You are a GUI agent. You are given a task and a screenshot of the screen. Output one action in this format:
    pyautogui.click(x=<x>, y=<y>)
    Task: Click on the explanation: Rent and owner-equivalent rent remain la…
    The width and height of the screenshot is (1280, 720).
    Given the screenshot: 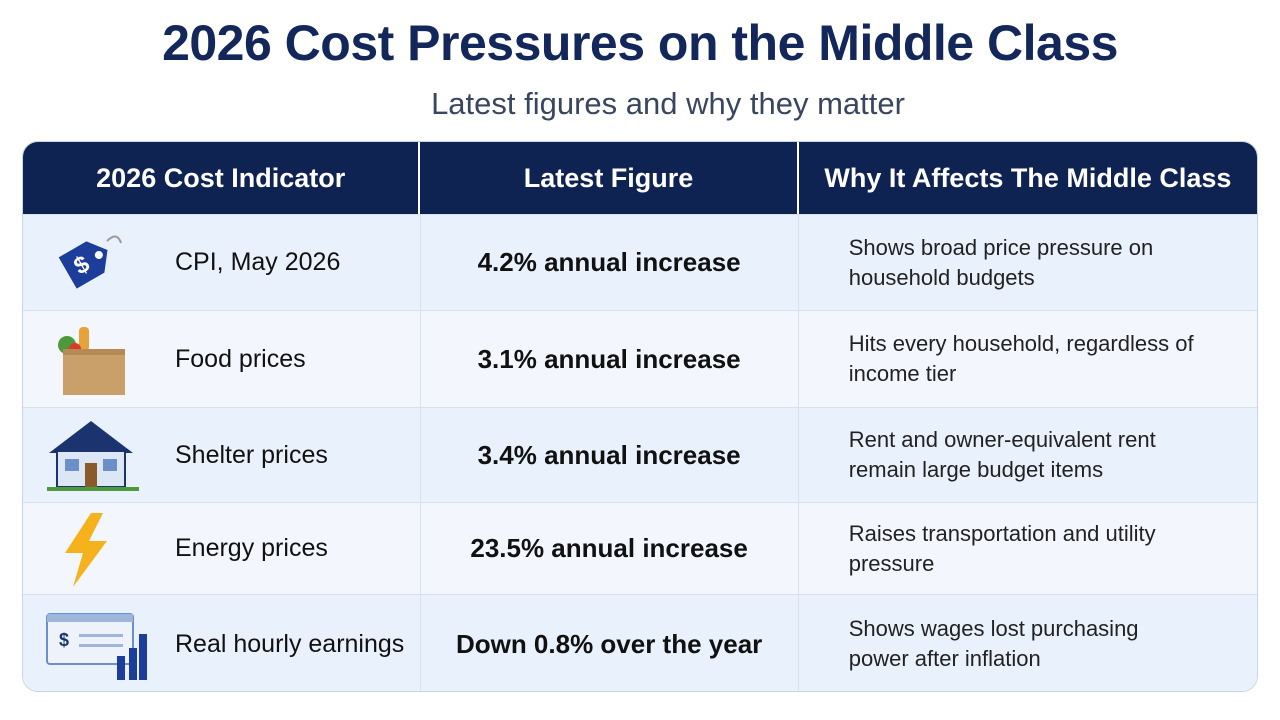 What is the action you would take?
    pyautogui.click(x=1002, y=454)
    